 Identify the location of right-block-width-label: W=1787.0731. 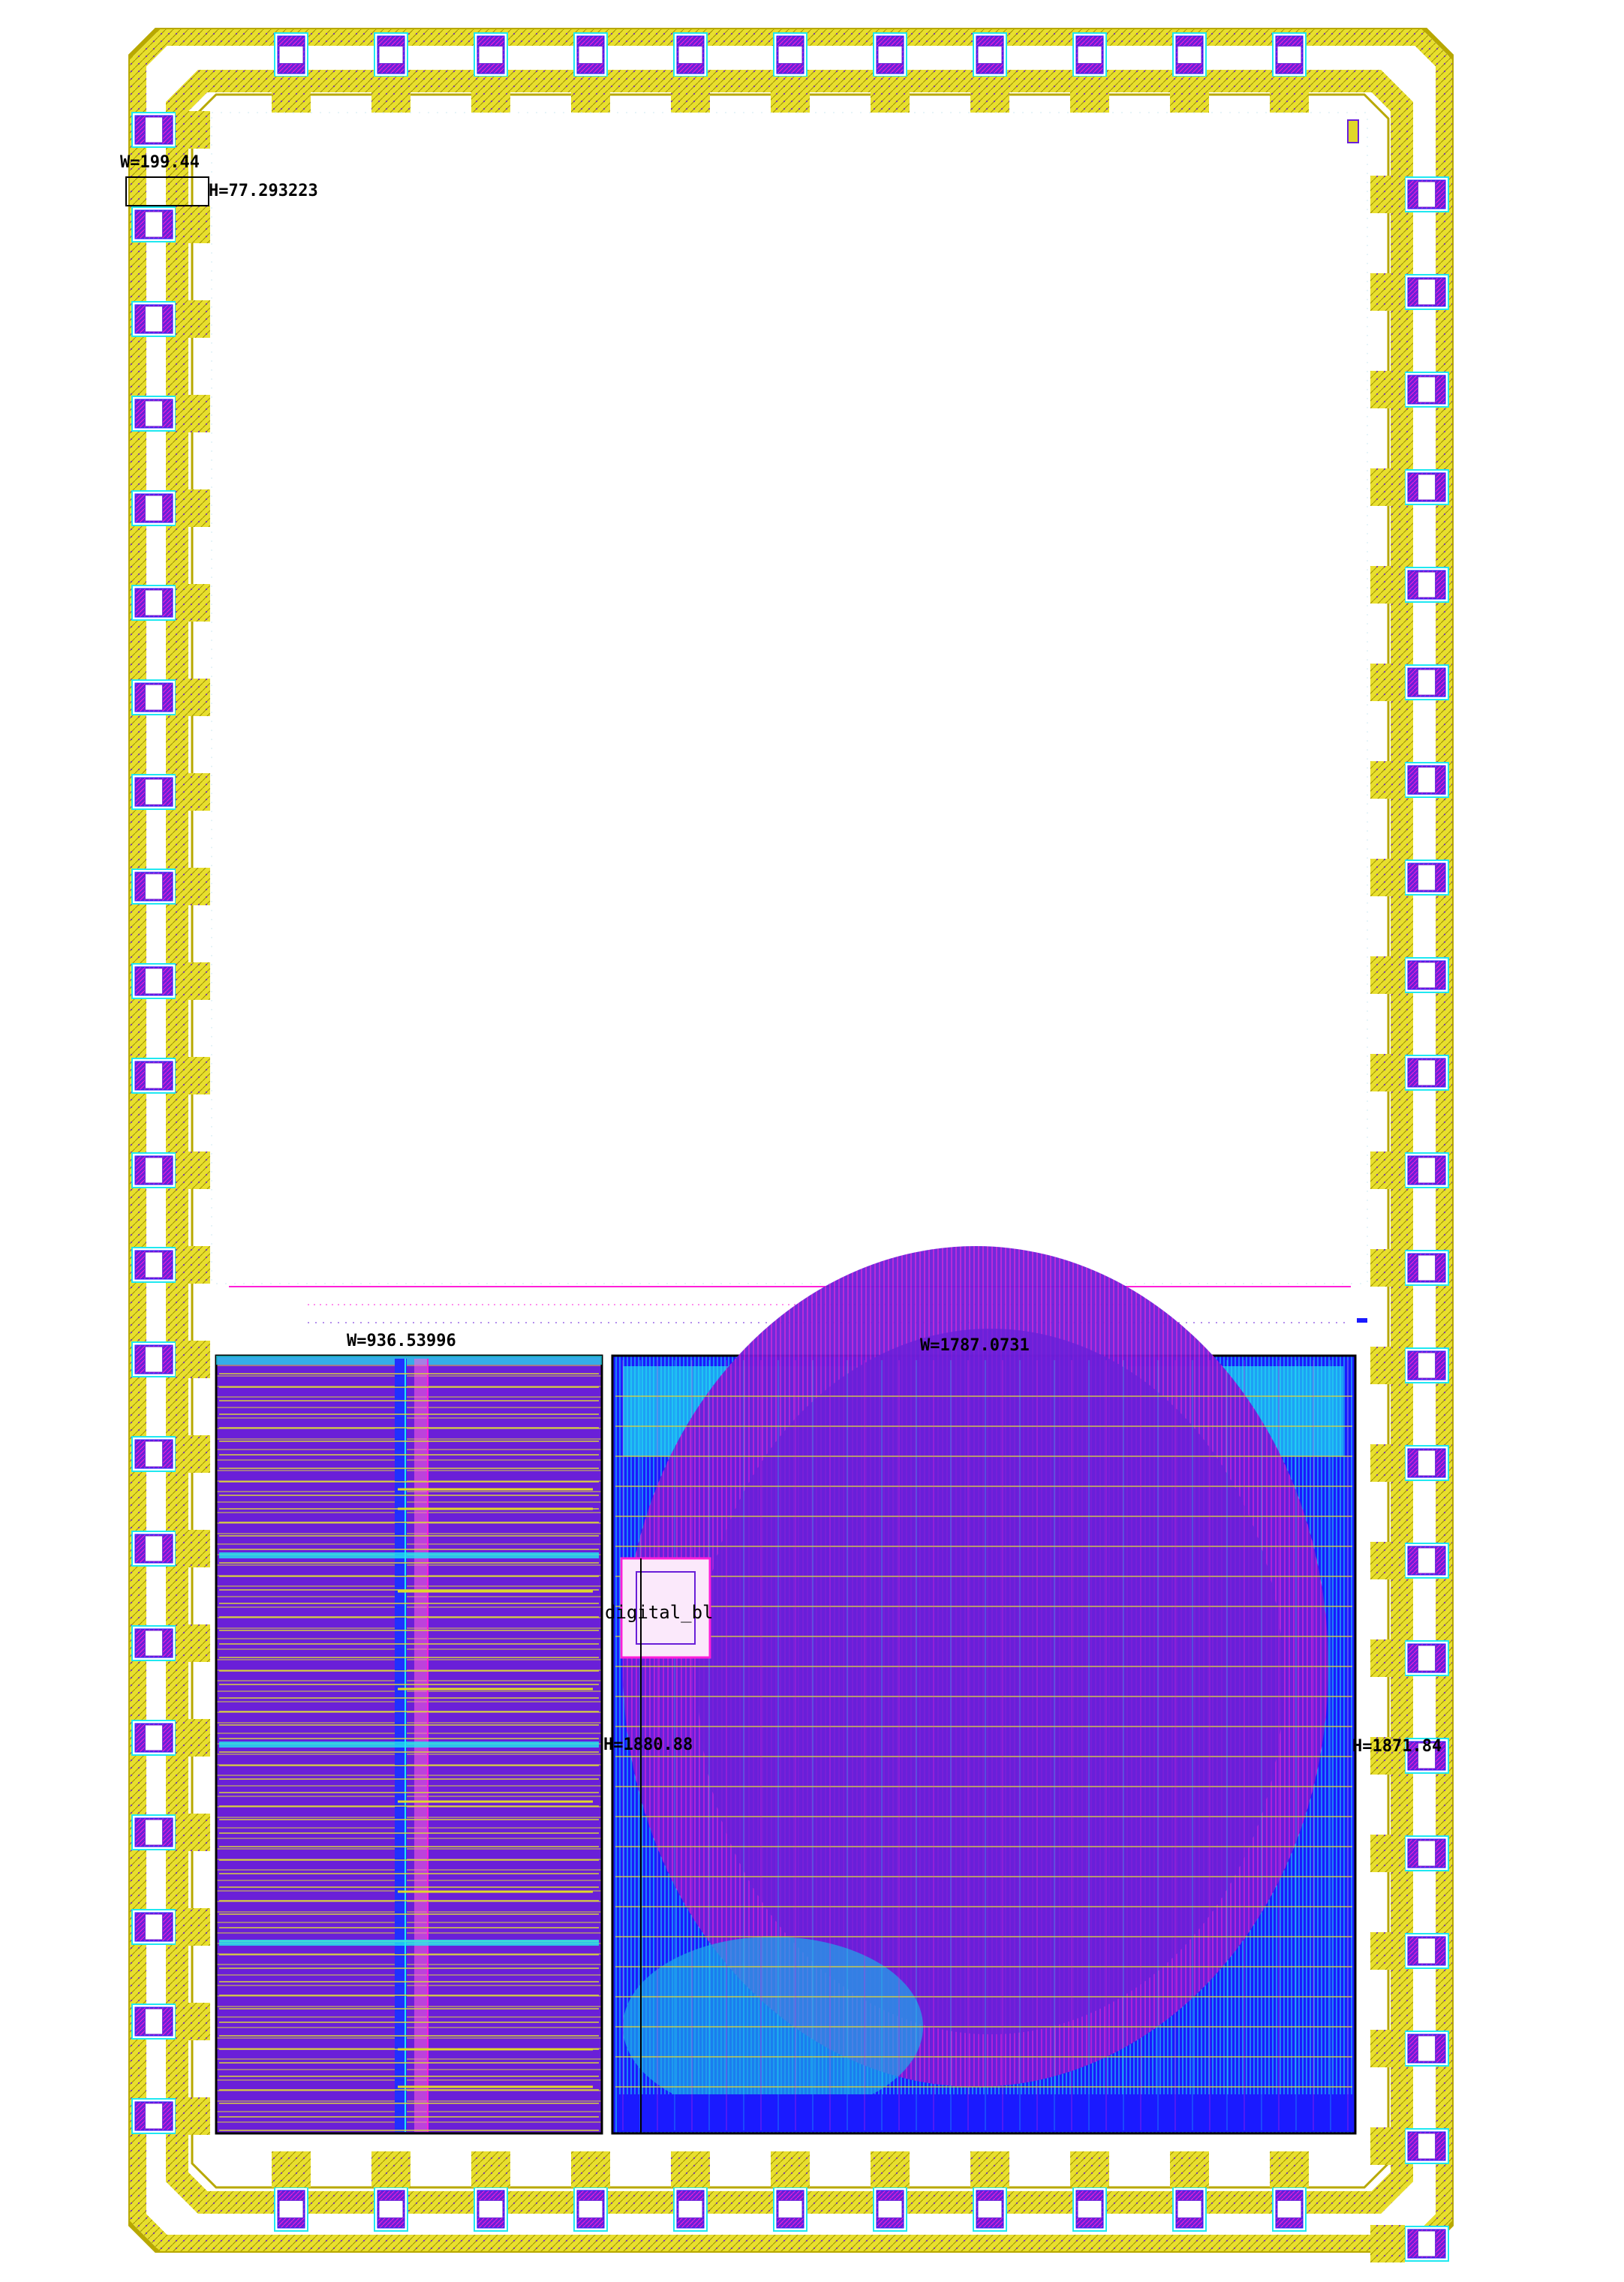
(975, 1345).